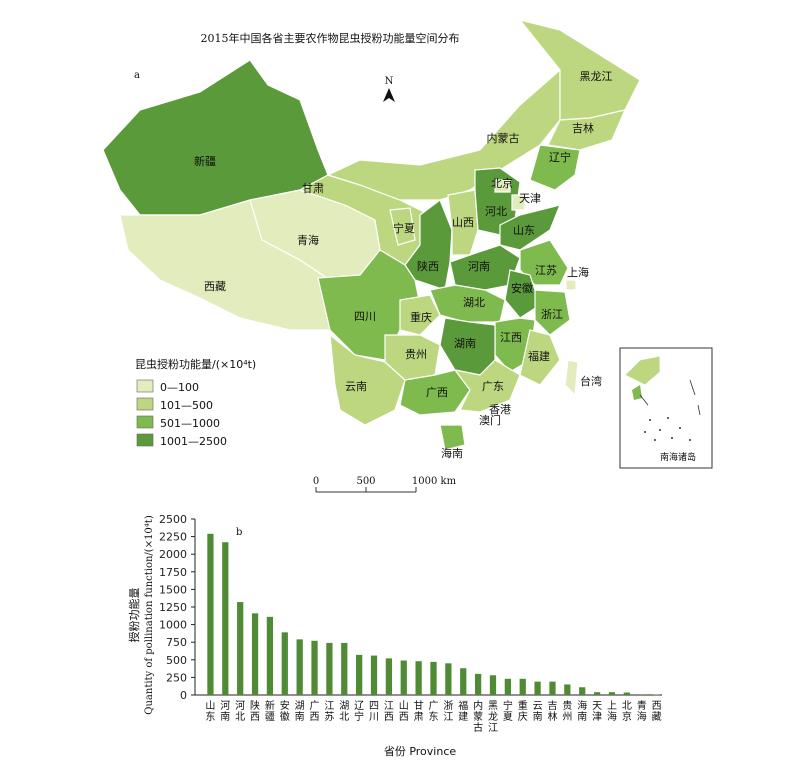 The image size is (800, 762). I want to click on label-taiwan: 台湾, so click(591, 381).